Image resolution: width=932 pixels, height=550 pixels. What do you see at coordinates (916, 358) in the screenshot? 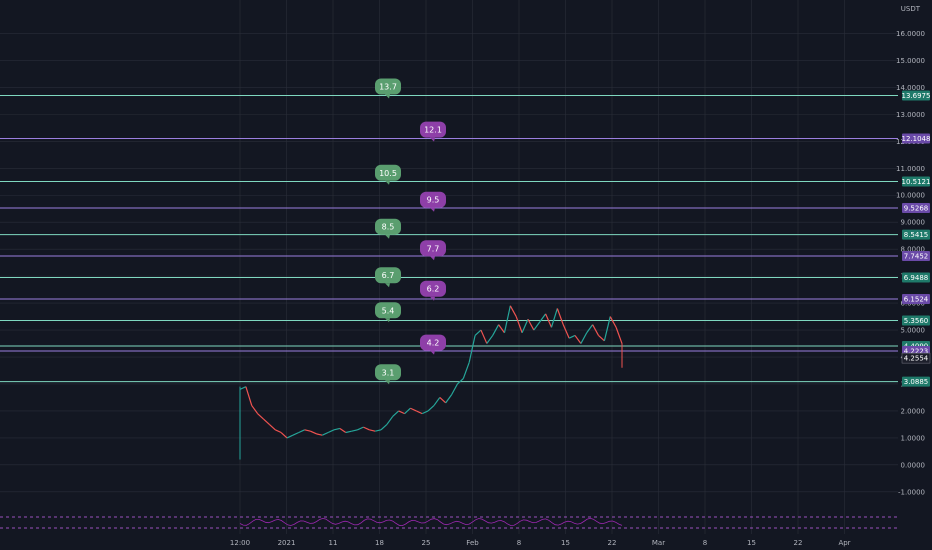
I see `current-price-tag-bg` at bounding box center [916, 358].